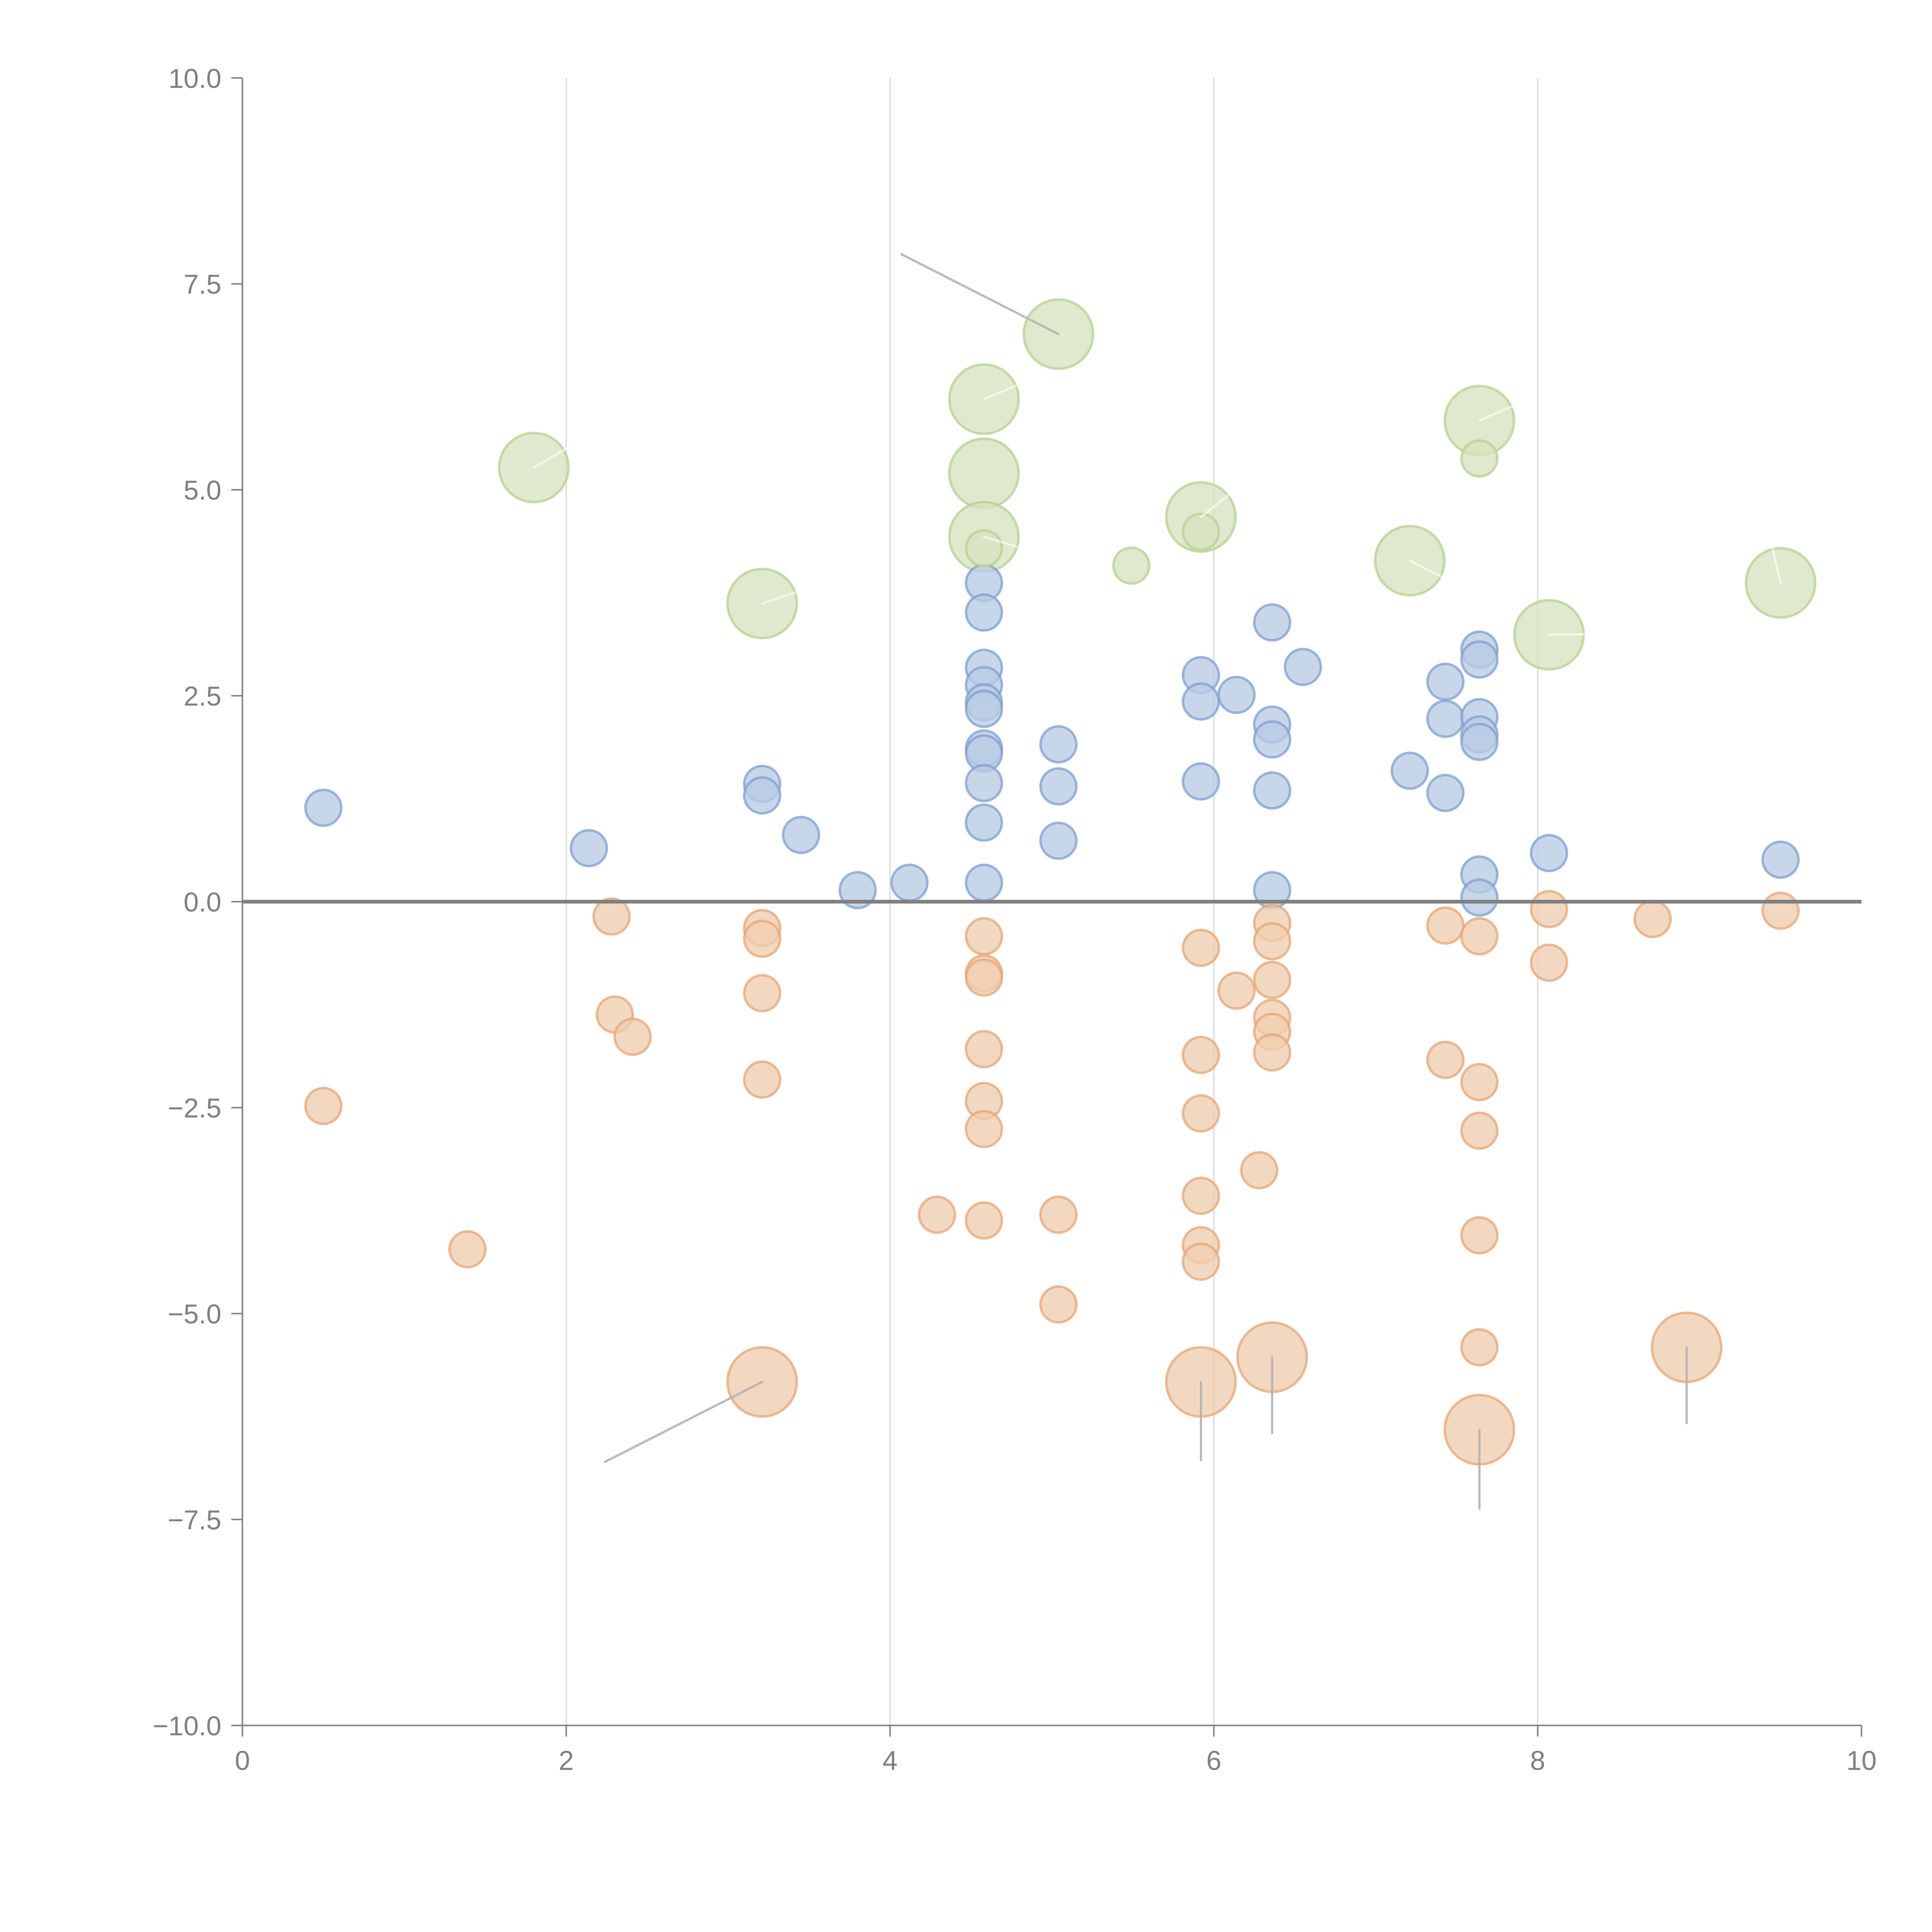 This screenshot has height=1932, width=1932. What do you see at coordinates (202, 902) in the screenshot?
I see `y-tick-label: 0.0` at bounding box center [202, 902].